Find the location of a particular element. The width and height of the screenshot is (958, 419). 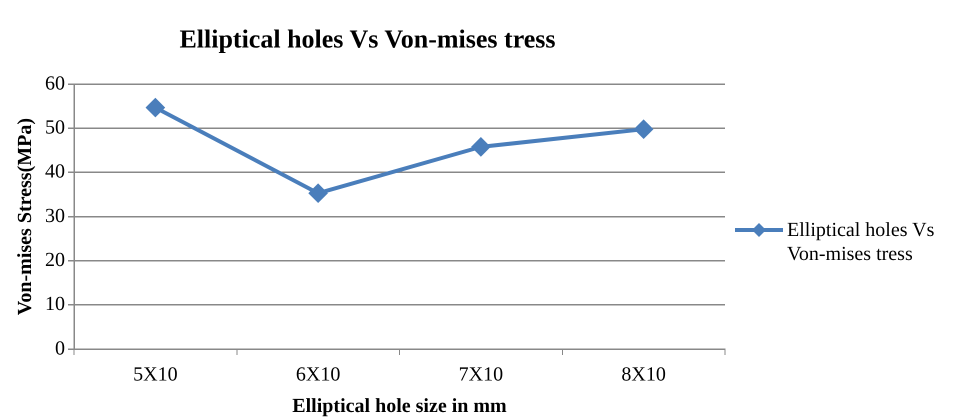

x-tick-label: 6X10 is located at coordinates (318, 374).